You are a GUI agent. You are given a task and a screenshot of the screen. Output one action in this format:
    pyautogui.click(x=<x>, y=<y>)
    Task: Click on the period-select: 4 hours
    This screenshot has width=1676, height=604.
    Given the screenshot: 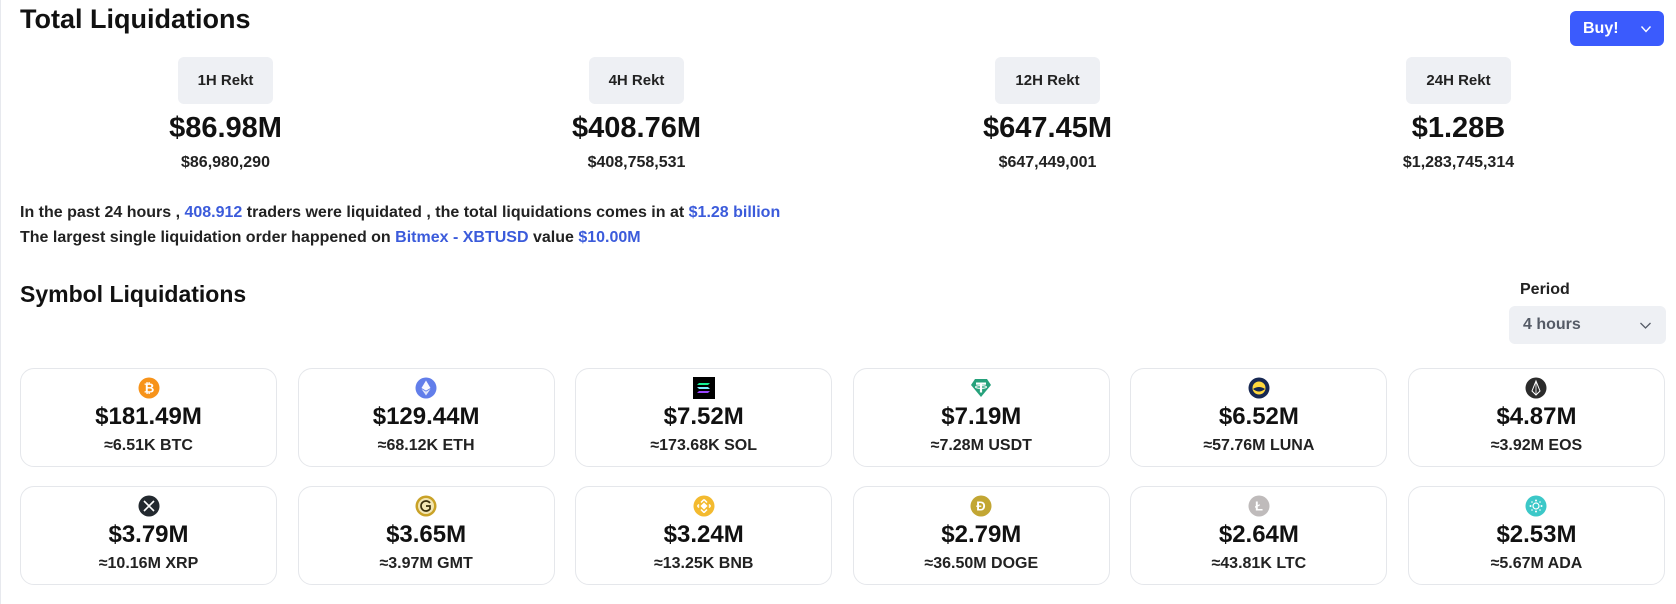 What is the action you would take?
    pyautogui.click(x=1587, y=325)
    